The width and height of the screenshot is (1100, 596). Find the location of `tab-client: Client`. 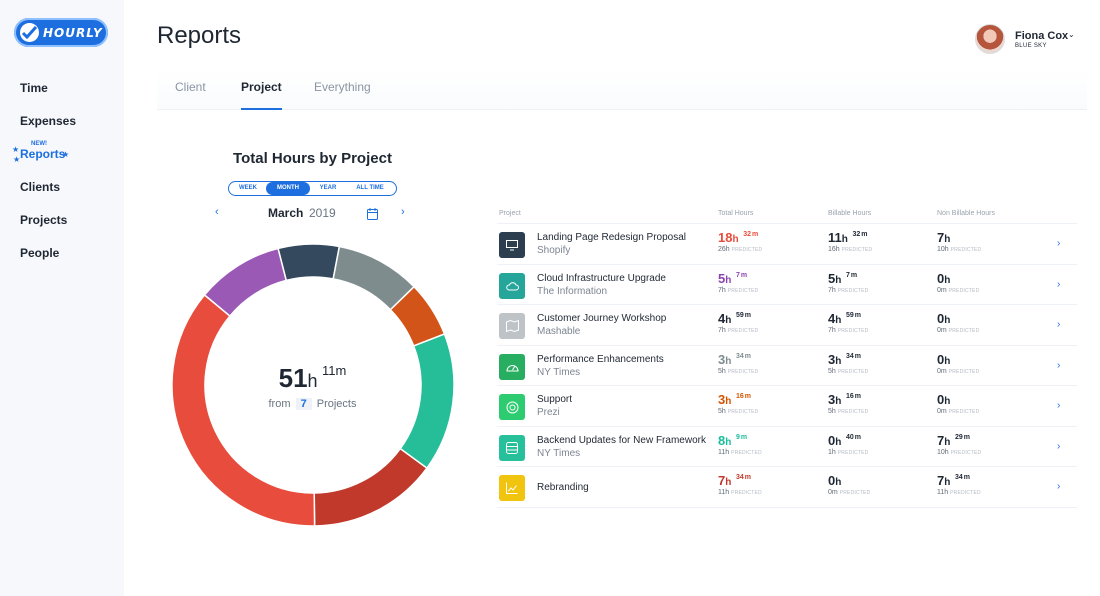

tab-client: Client is located at coordinates (190, 87).